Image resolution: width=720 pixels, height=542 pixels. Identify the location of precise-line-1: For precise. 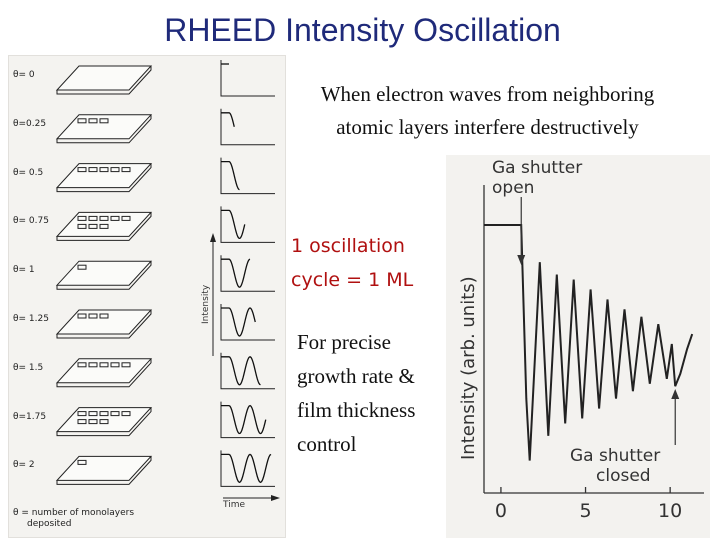
(344, 342).